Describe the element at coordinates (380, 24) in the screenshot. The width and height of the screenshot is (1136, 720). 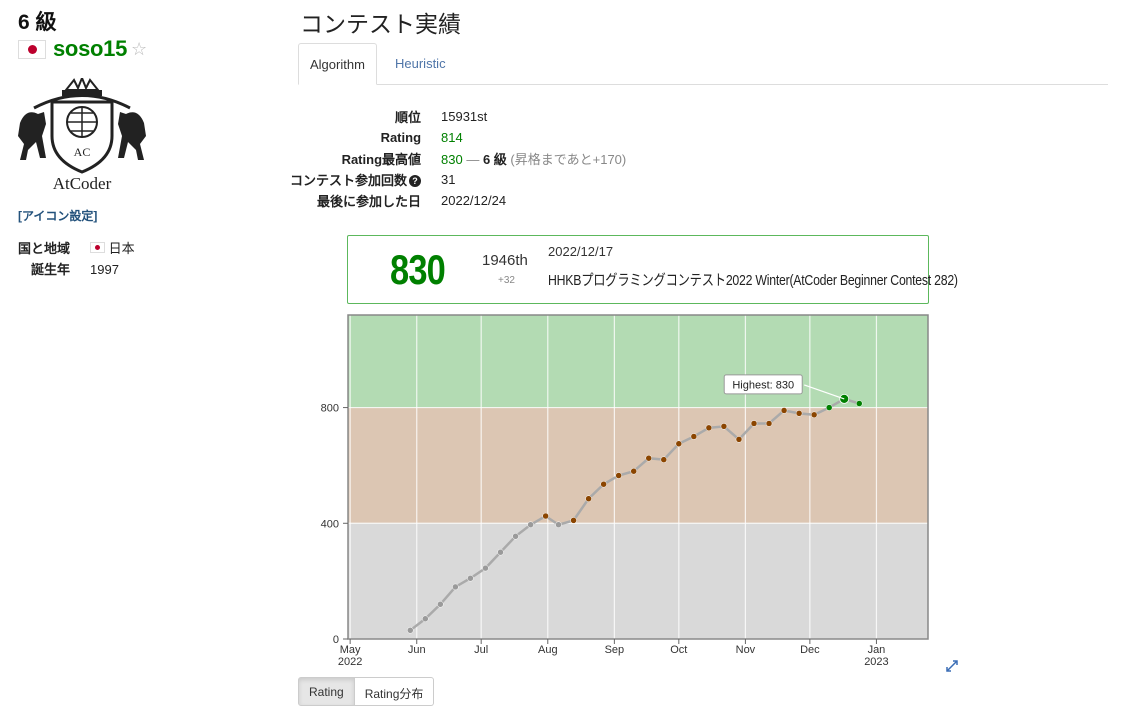
I see `page-title: コンテスト実績` at that location.